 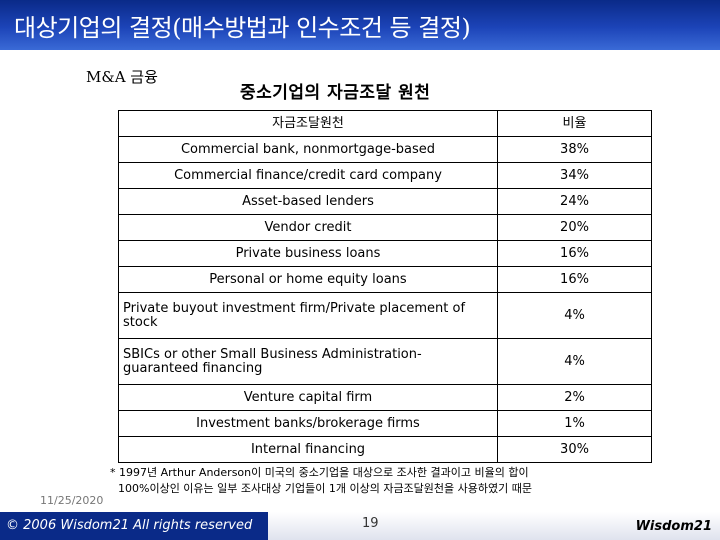 What do you see at coordinates (574, 397) in the screenshot?
I see `ratio-cell: 2%` at bounding box center [574, 397].